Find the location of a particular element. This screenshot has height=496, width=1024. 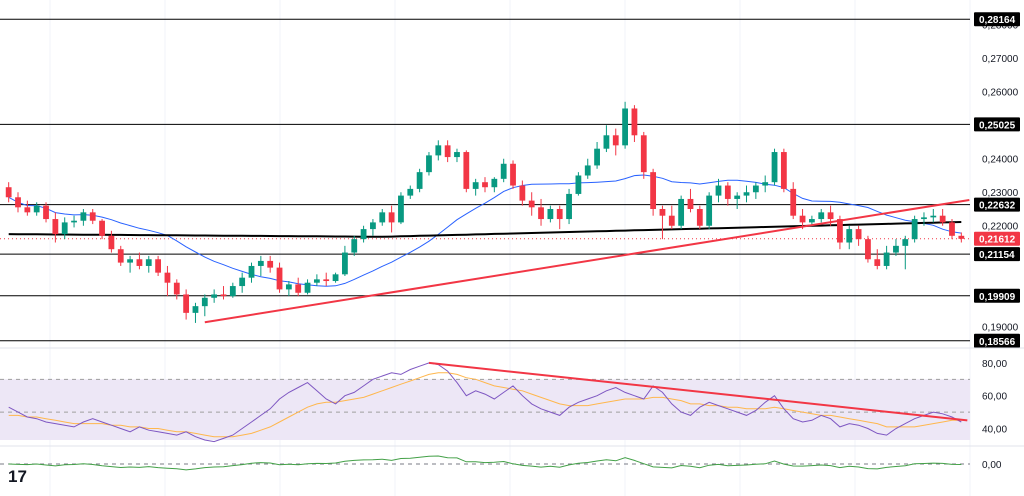

oscillator-line is located at coordinates (485, 463).